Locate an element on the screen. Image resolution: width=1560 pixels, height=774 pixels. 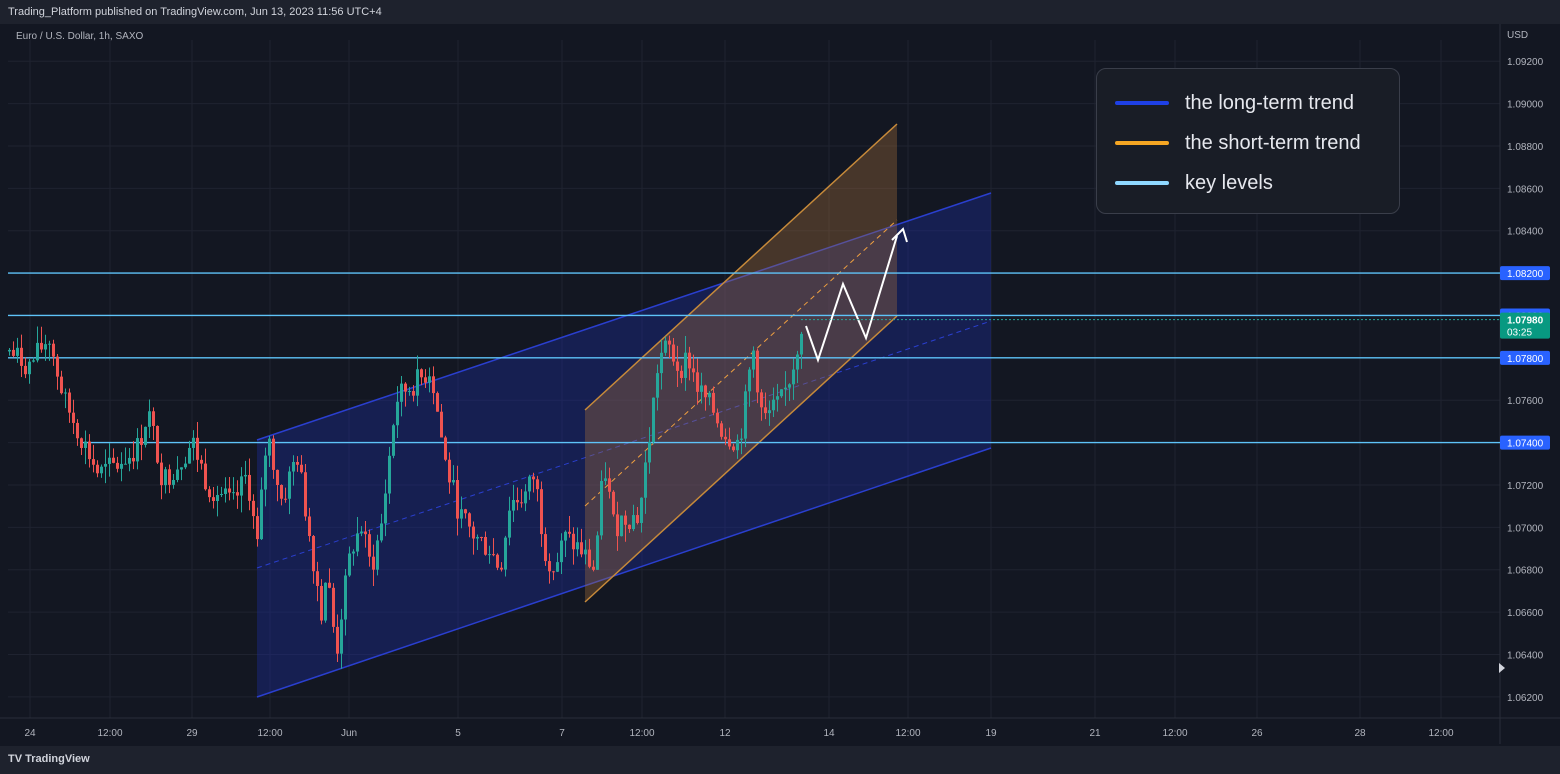
x-tick-label: Jun is located at coordinates (349, 733).